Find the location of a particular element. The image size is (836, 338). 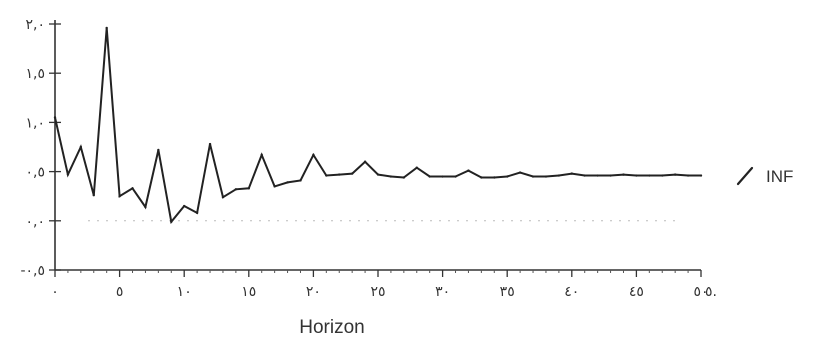

x-tick-label: ٢٥ is located at coordinates (377, 292).